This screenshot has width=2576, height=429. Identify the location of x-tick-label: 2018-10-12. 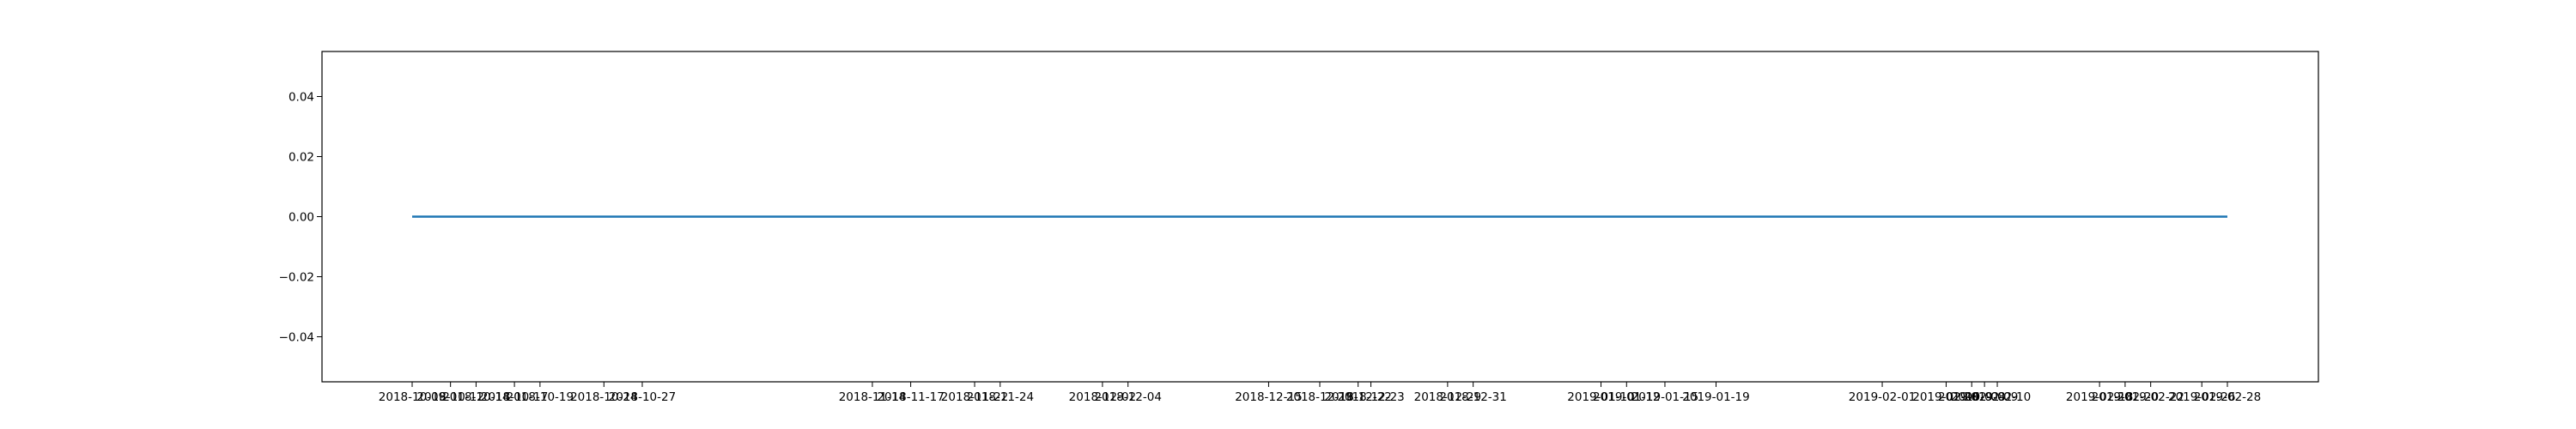
(450, 397).